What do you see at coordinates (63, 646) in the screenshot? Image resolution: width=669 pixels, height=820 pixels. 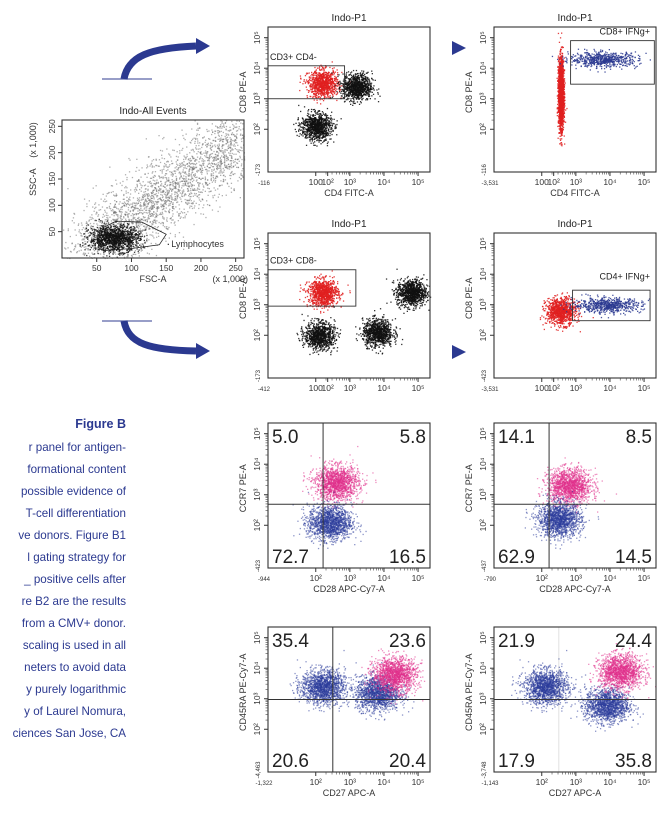 I see `caption-line: scaling is used in all` at bounding box center [63, 646].